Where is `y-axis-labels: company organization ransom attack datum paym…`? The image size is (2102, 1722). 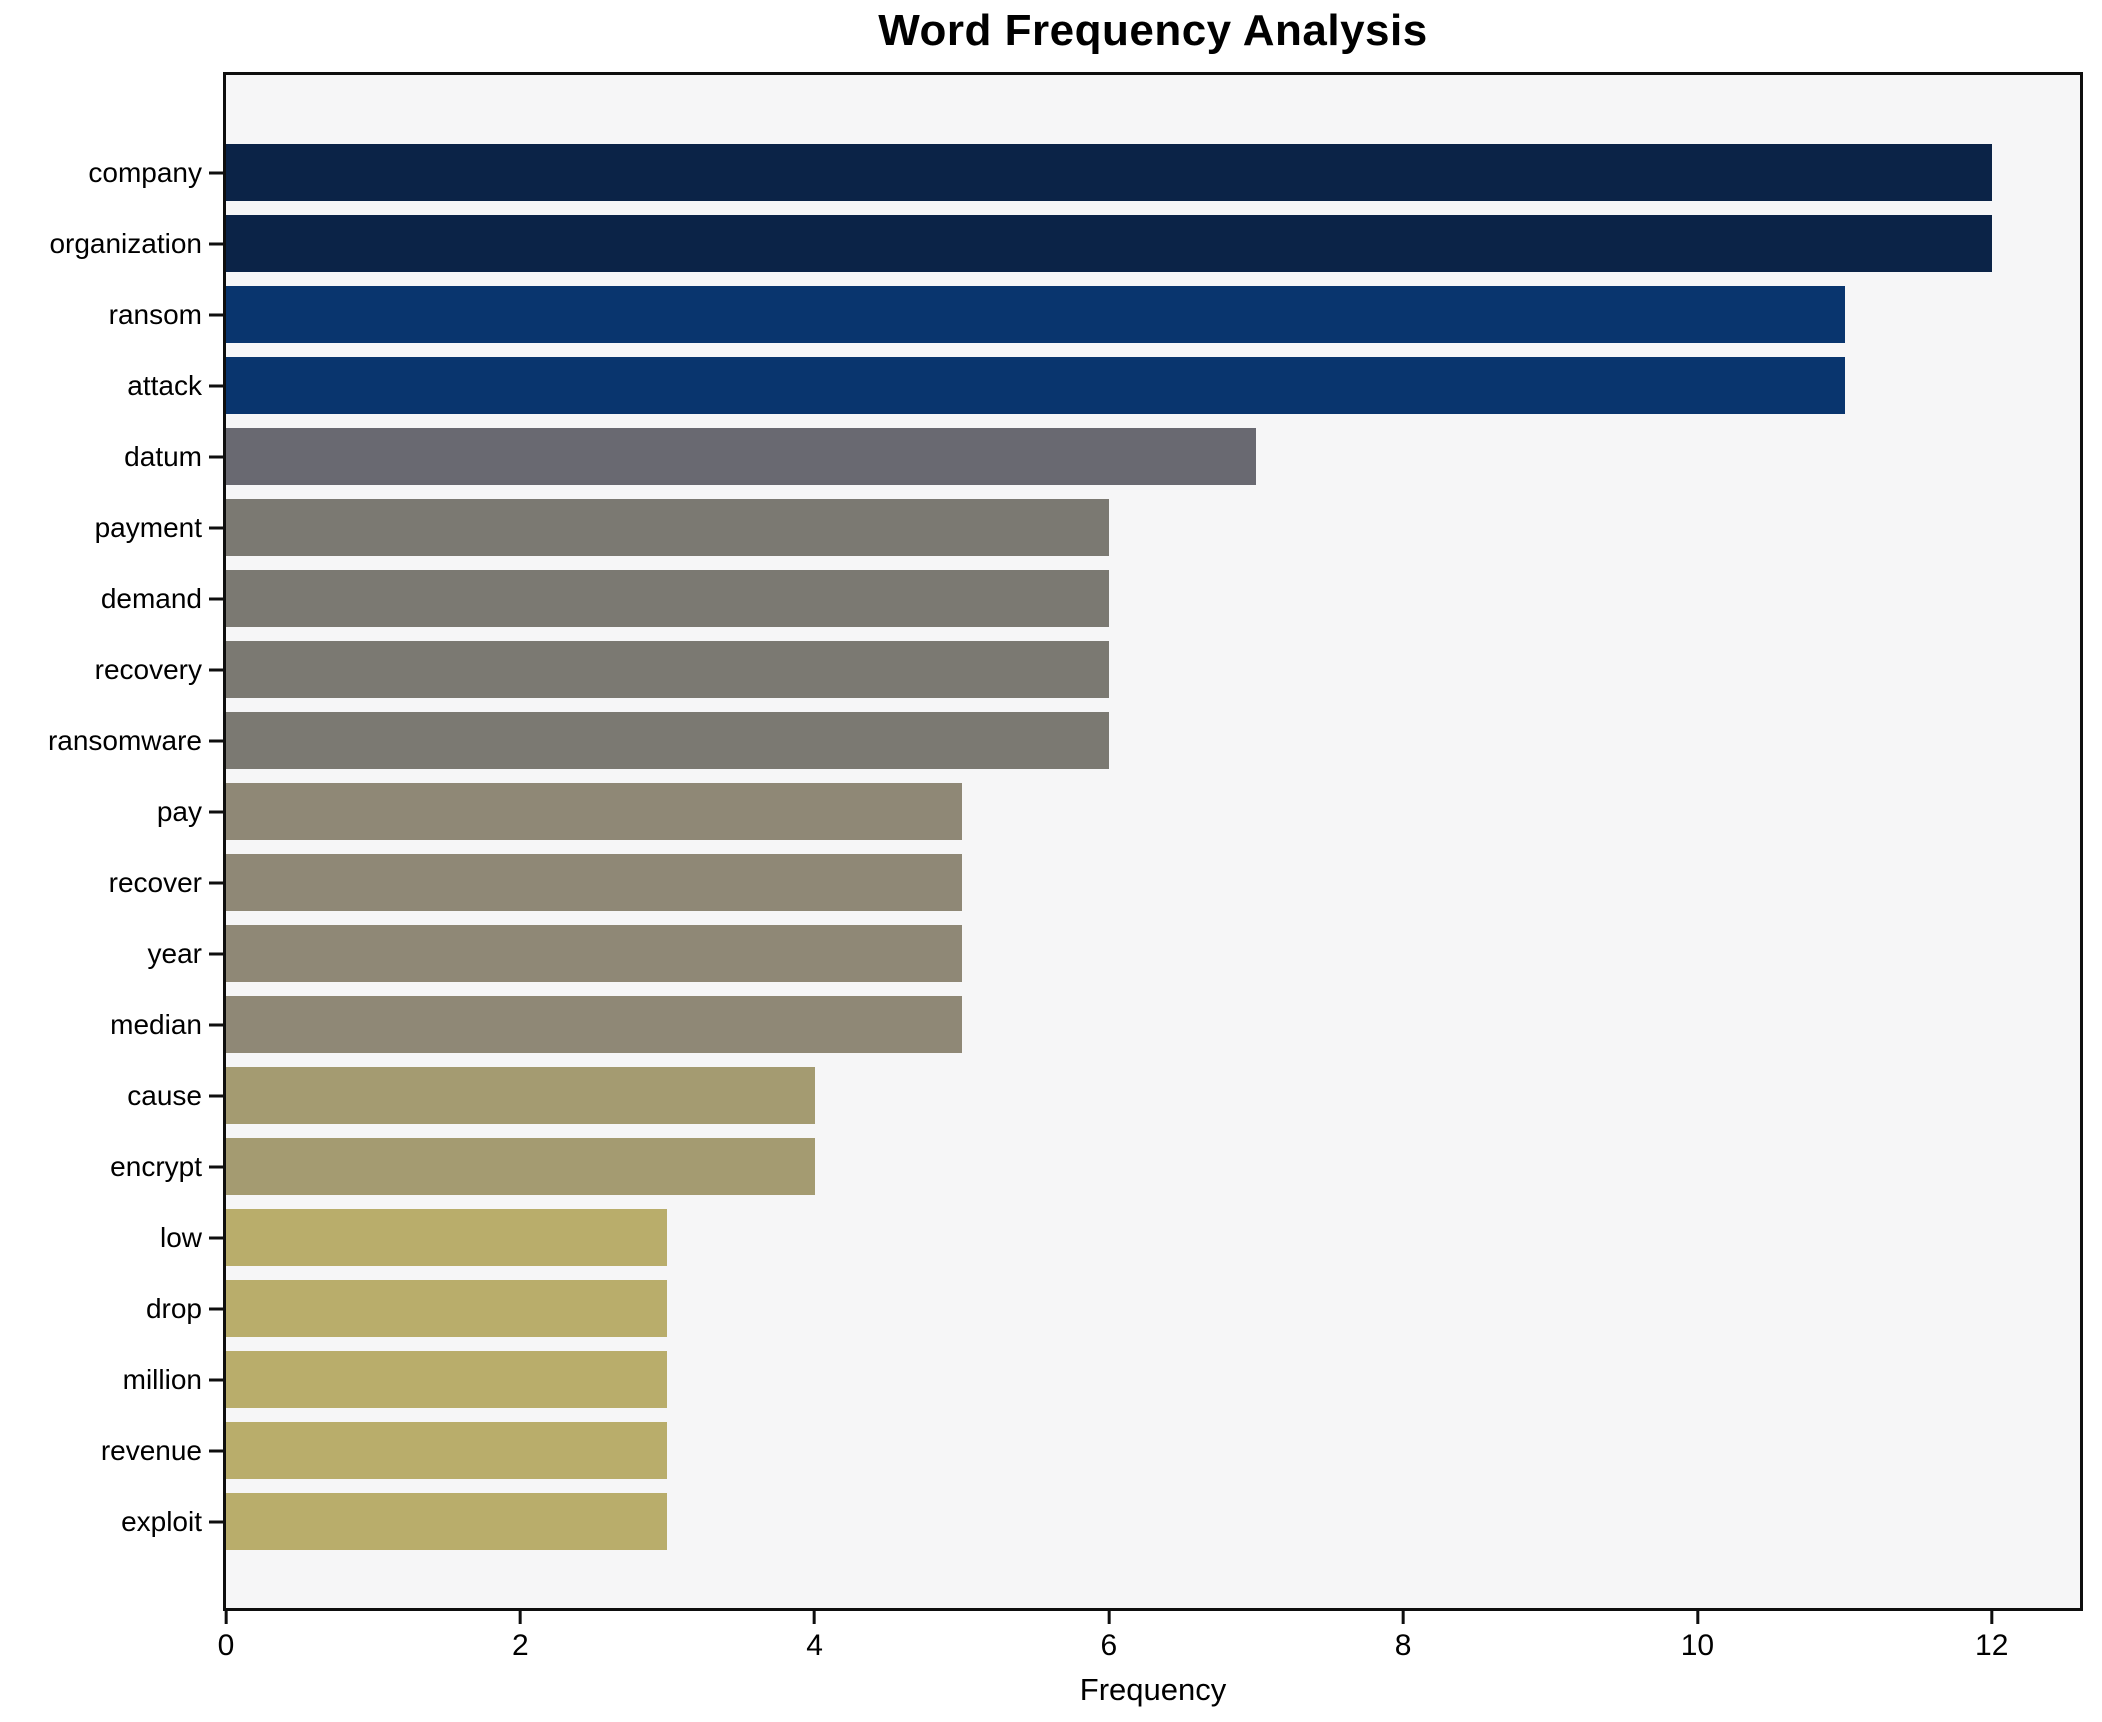 y-axis-labels: company organization ransom attack datum paym… is located at coordinates (101, 861).